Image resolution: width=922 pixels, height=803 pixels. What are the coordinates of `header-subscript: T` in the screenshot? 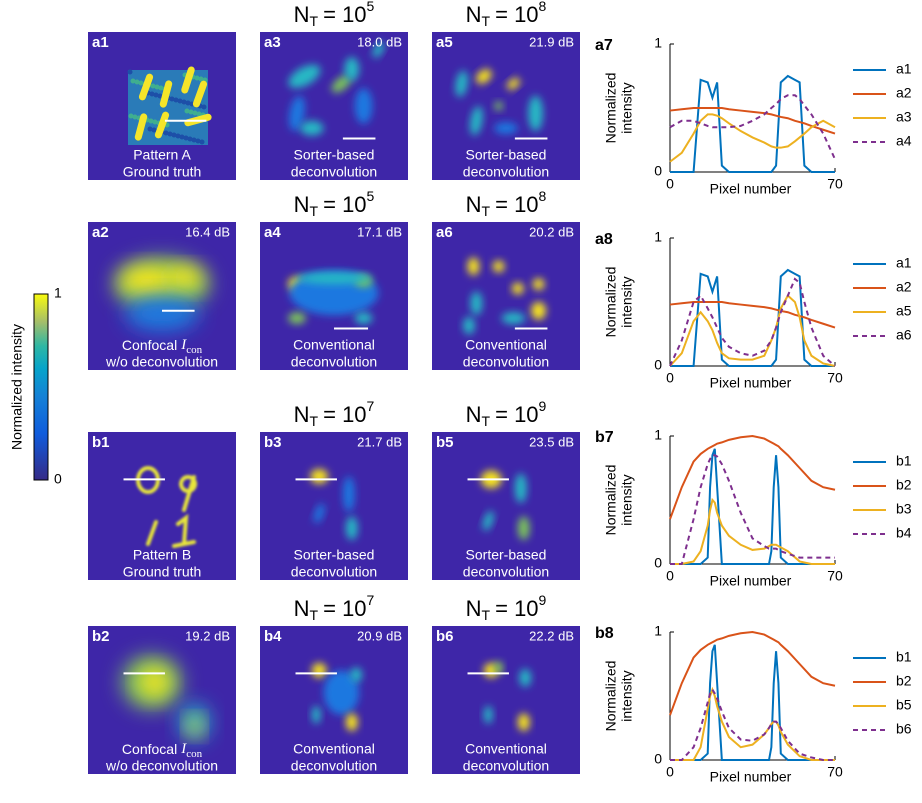 It's located at (314, 21).